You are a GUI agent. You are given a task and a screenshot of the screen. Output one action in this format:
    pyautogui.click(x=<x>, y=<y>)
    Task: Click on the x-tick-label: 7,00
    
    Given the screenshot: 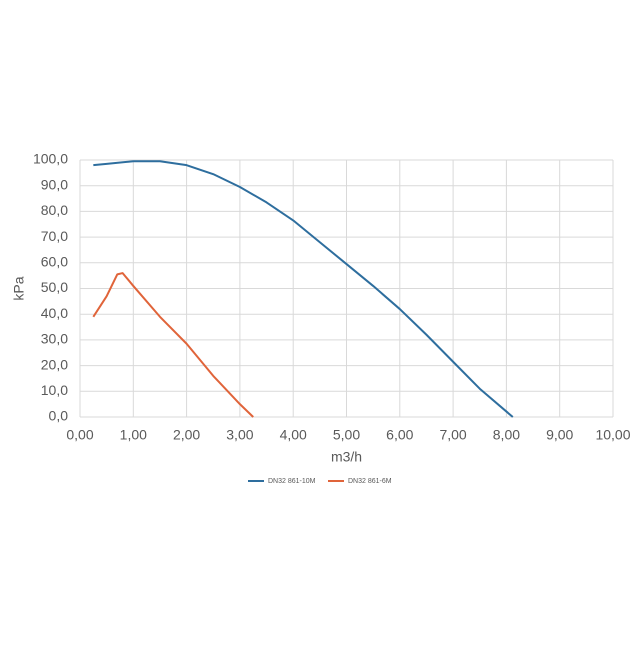 What is the action you would take?
    pyautogui.click(x=452, y=435)
    